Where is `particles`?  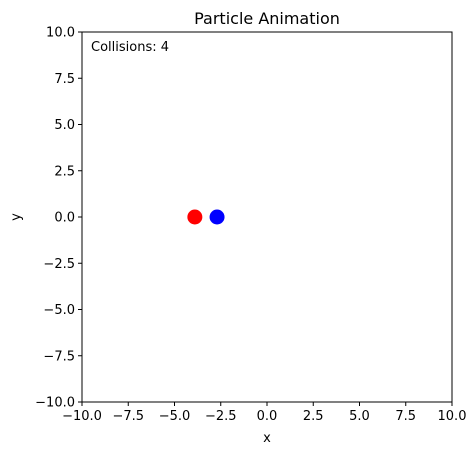 particles is located at coordinates (206, 217).